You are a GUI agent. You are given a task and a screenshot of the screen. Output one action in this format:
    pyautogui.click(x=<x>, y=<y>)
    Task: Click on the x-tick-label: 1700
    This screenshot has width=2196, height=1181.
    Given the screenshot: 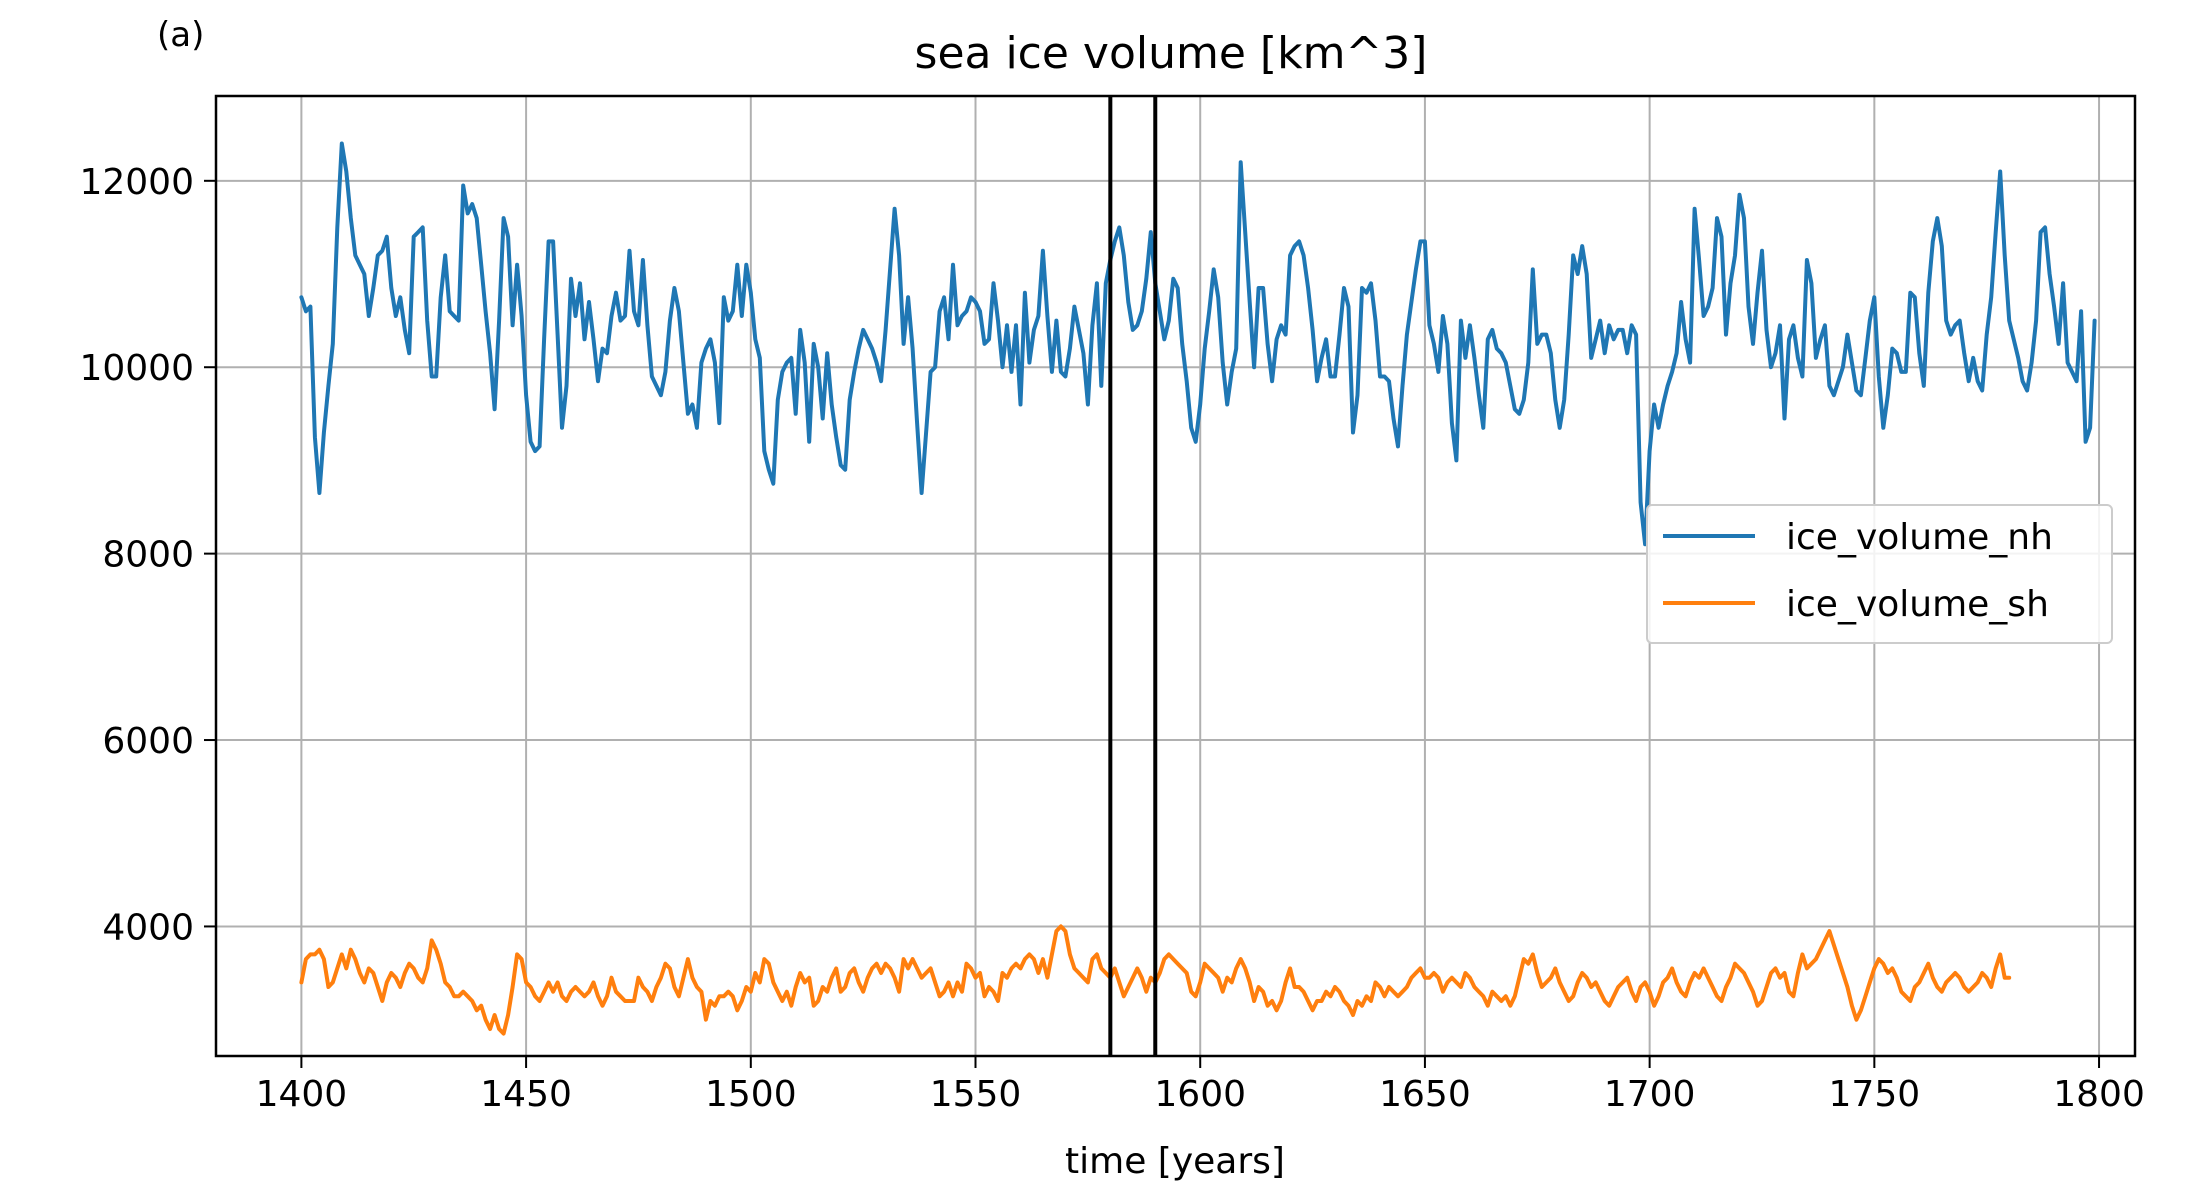 What is the action you would take?
    pyautogui.click(x=1650, y=1094)
    